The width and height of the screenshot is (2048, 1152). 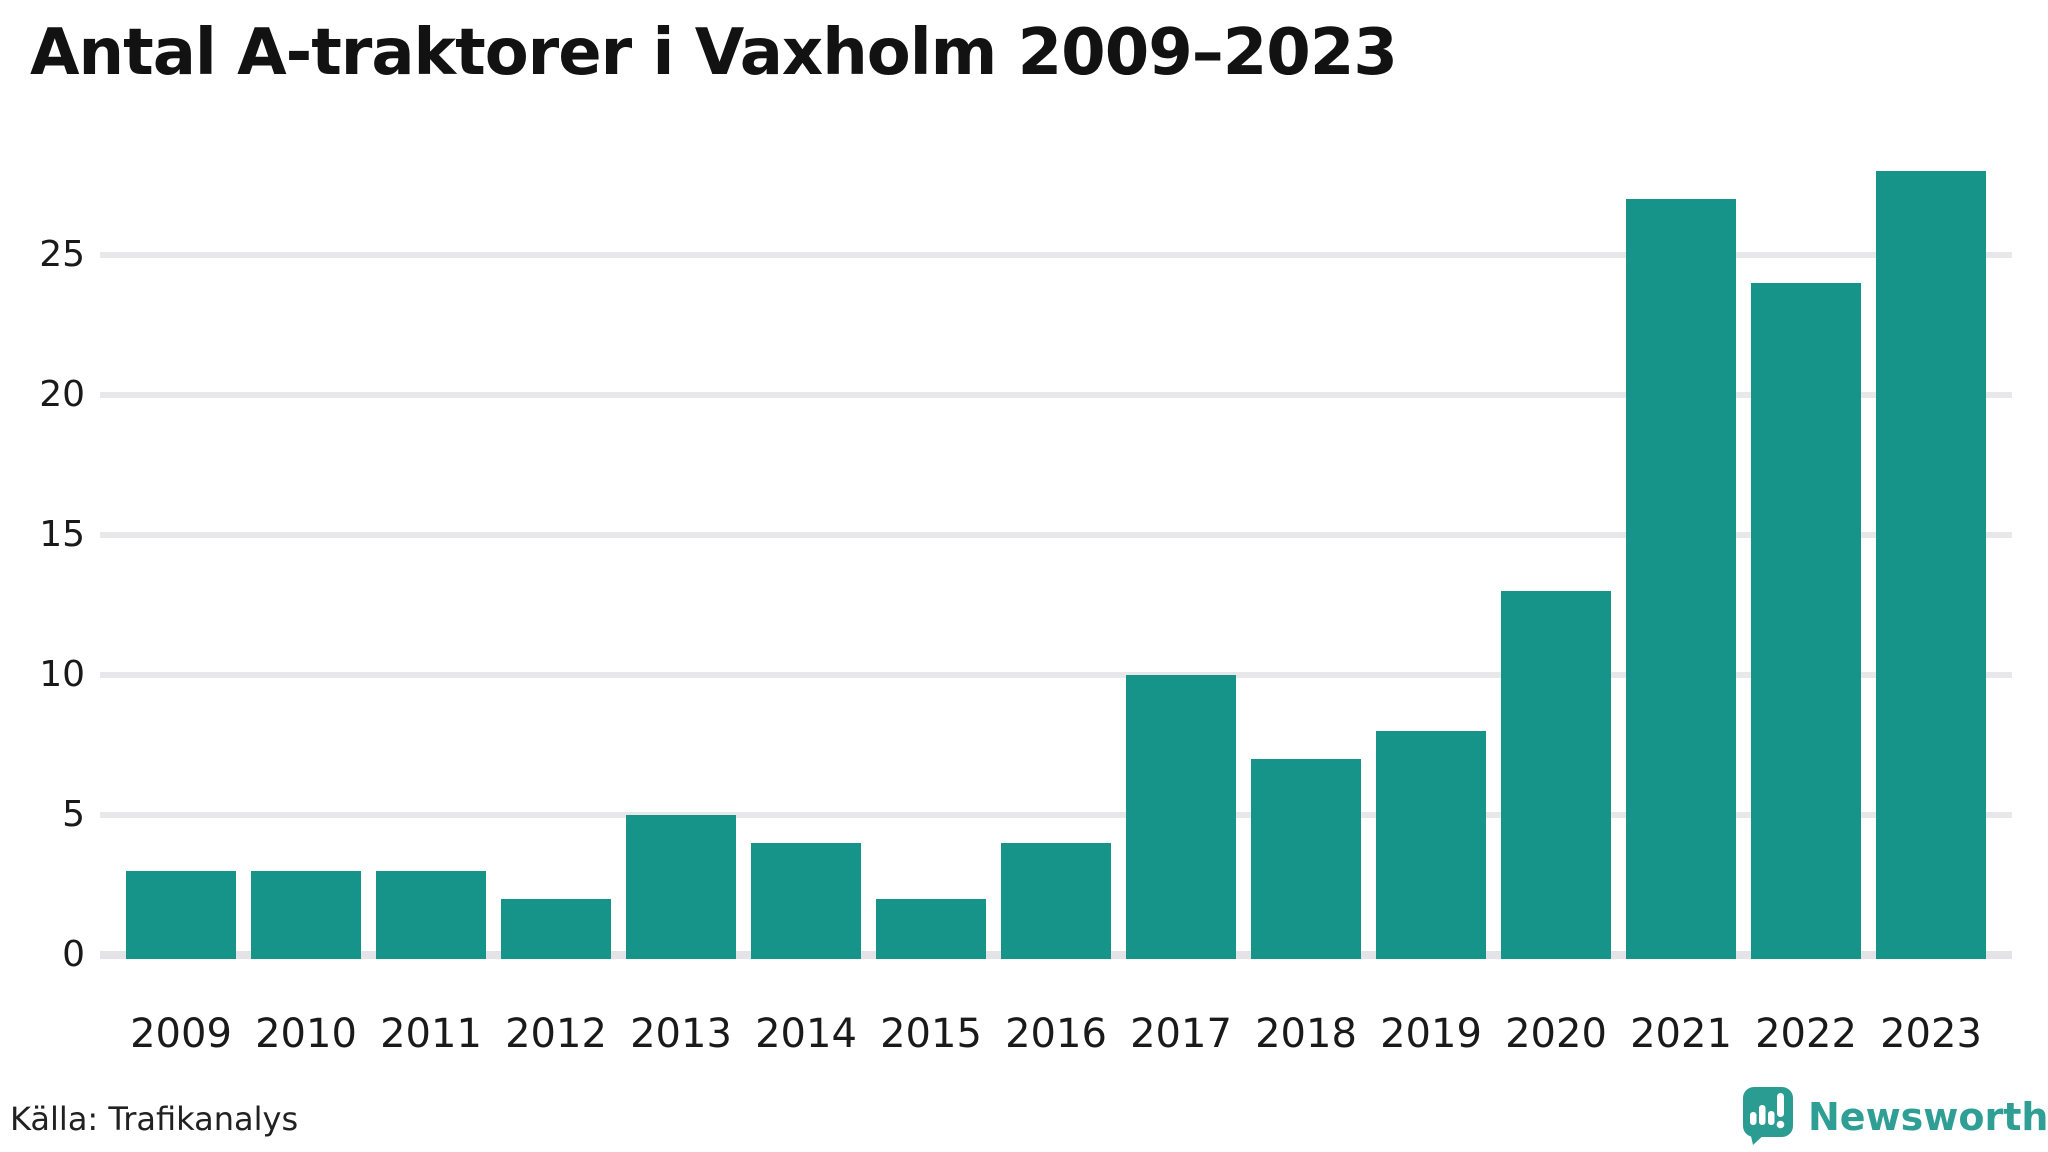 I want to click on y-tick-5: 5, so click(x=73, y=814).